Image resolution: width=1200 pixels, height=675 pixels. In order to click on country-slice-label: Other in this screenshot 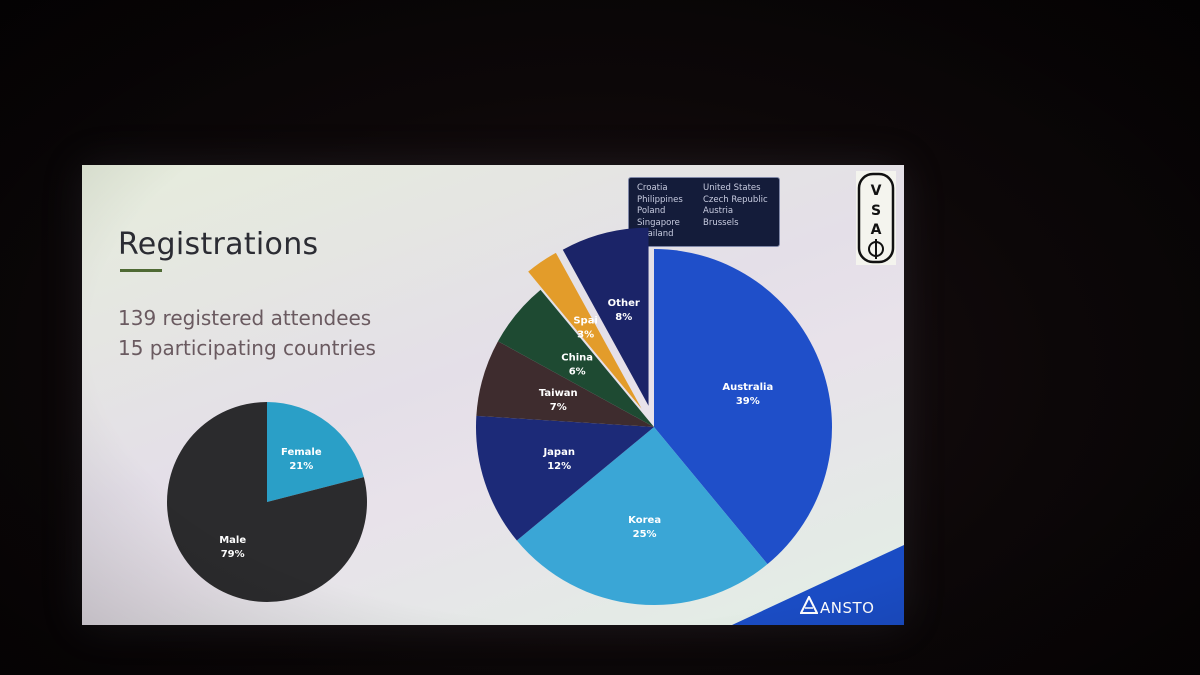, I will do `click(624, 303)`.